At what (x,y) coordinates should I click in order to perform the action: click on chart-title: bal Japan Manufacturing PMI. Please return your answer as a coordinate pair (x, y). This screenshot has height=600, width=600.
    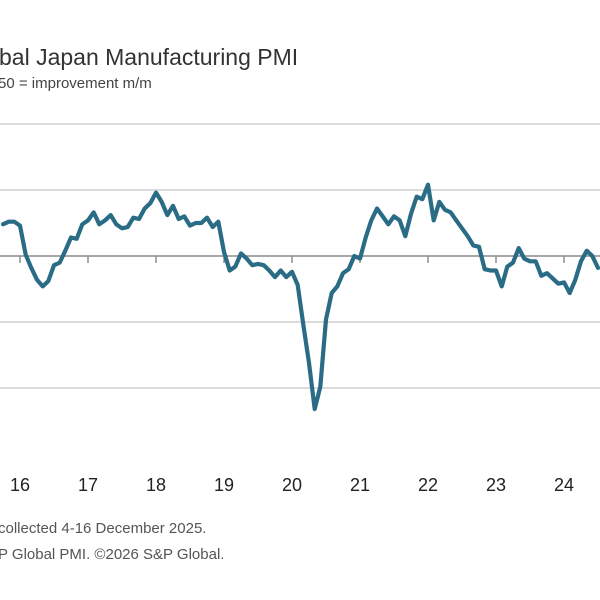
    Looking at the image, I should click on (149, 57).